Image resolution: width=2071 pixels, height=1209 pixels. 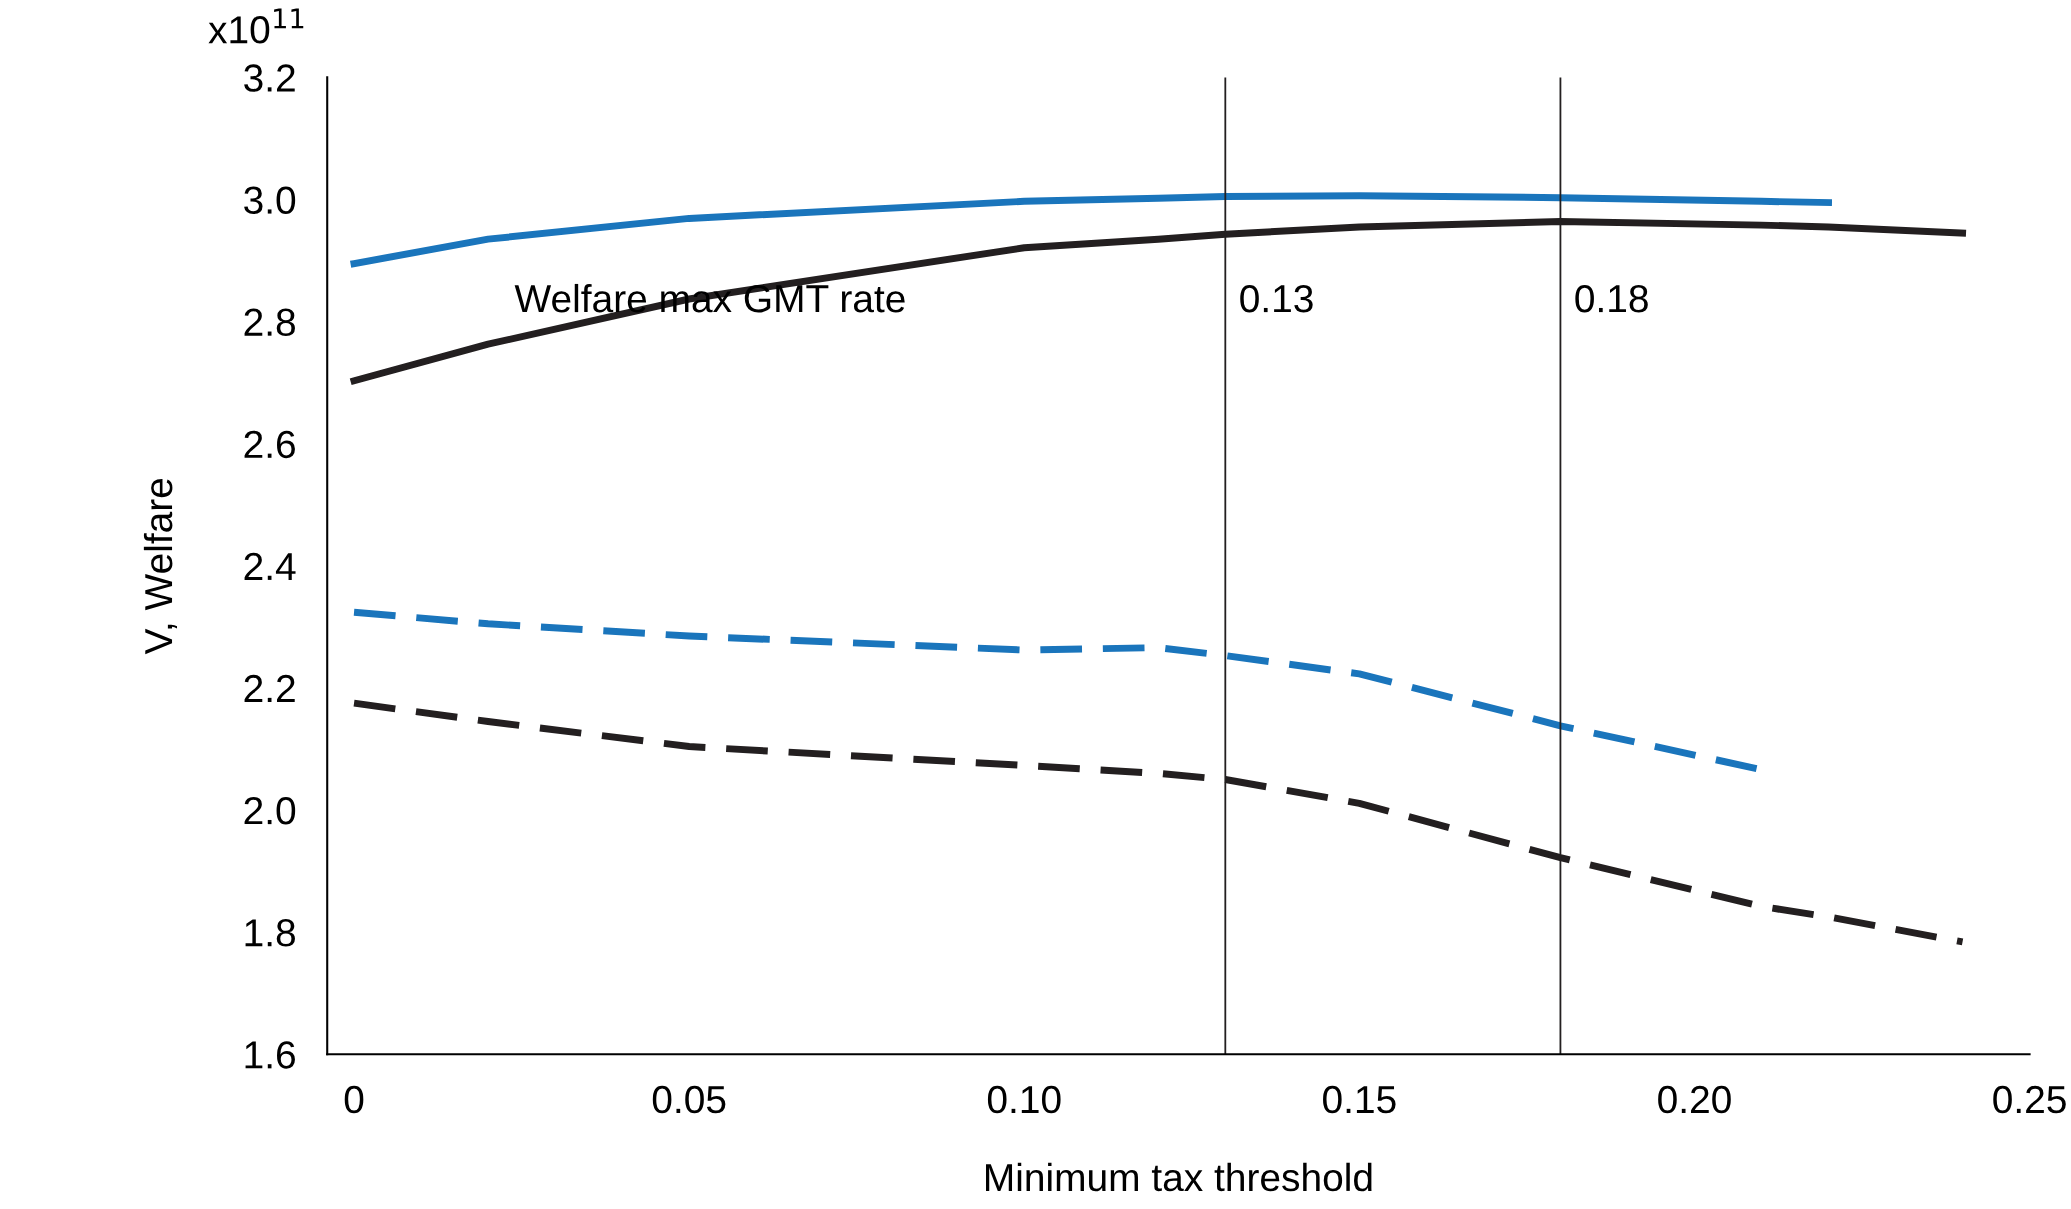 I want to click on x-tick-label: 0.25, so click(x=2029, y=1099).